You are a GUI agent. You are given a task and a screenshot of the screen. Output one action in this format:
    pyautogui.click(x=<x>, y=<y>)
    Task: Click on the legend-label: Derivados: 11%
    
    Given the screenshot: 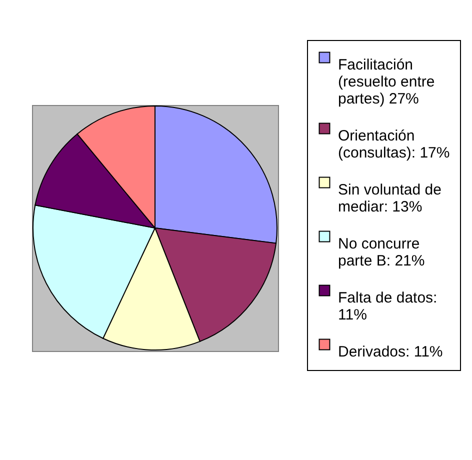 What is the action you would take?
    pyautogui.click(x=390, y=352)
    